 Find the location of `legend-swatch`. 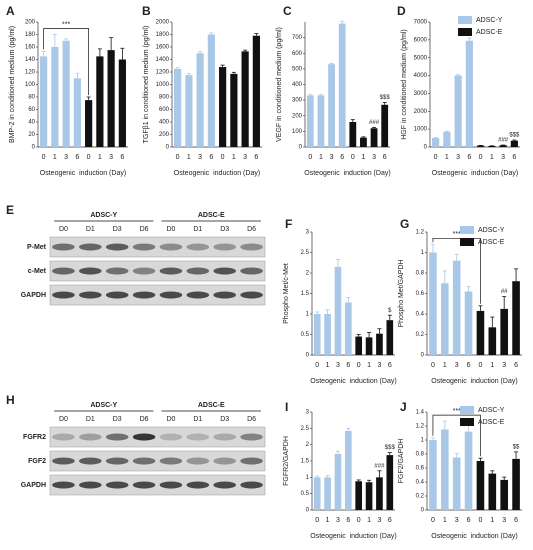

legend-swatch is located at coordinates (467, 230).